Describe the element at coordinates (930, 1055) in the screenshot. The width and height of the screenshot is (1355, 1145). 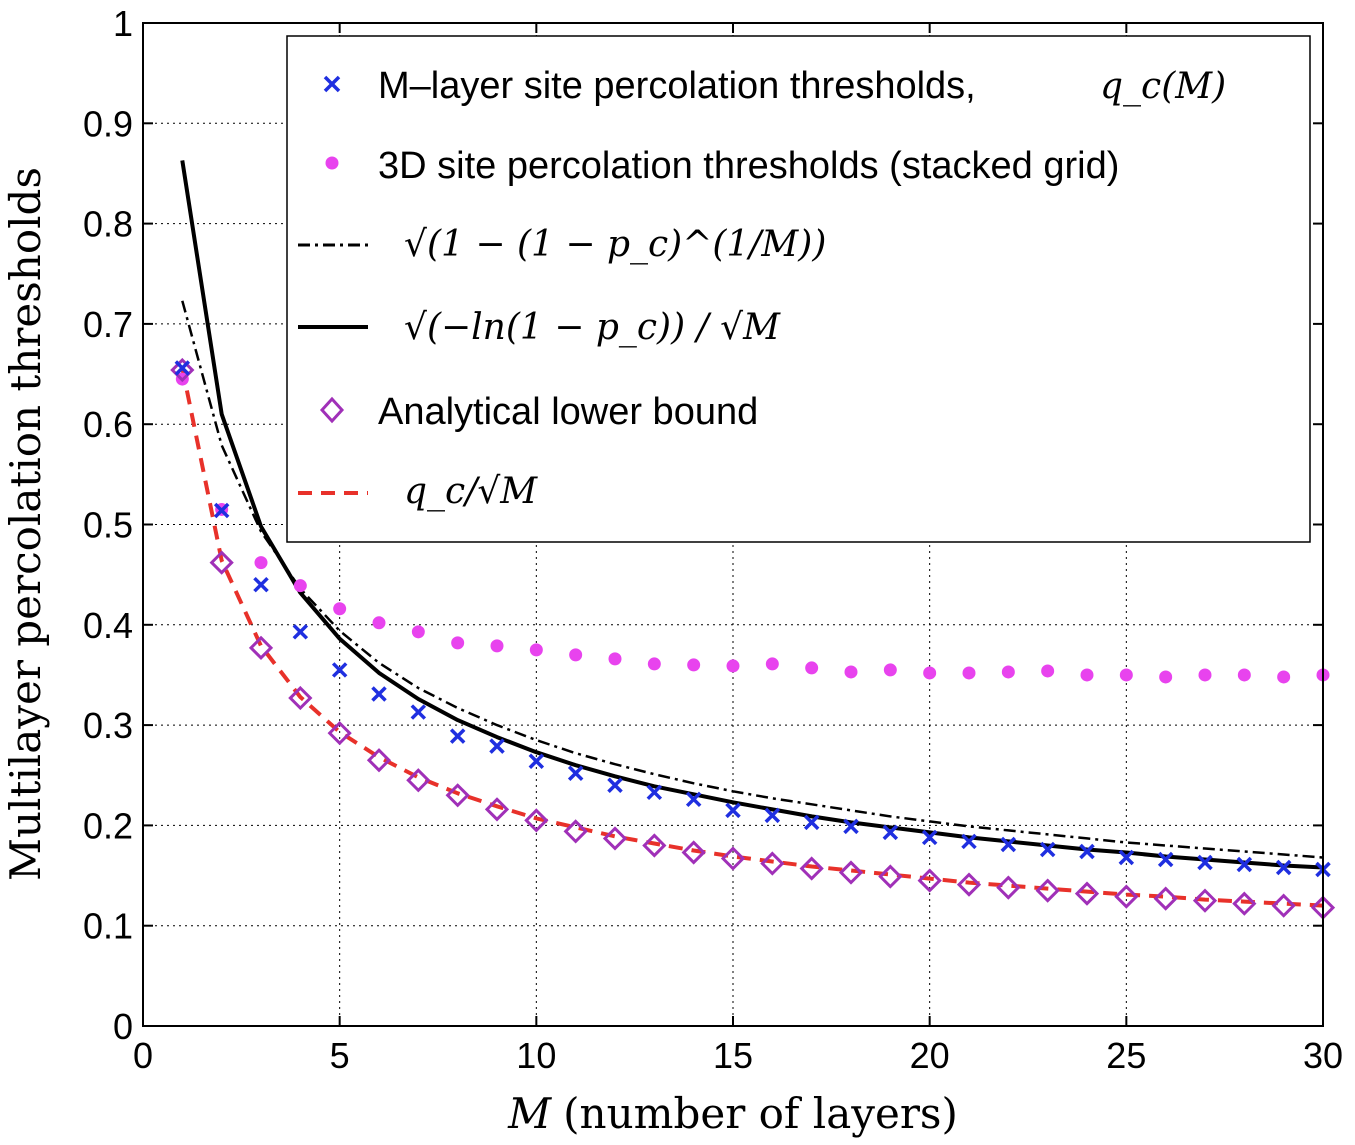
I see `x-tick-label: 20` at that location.